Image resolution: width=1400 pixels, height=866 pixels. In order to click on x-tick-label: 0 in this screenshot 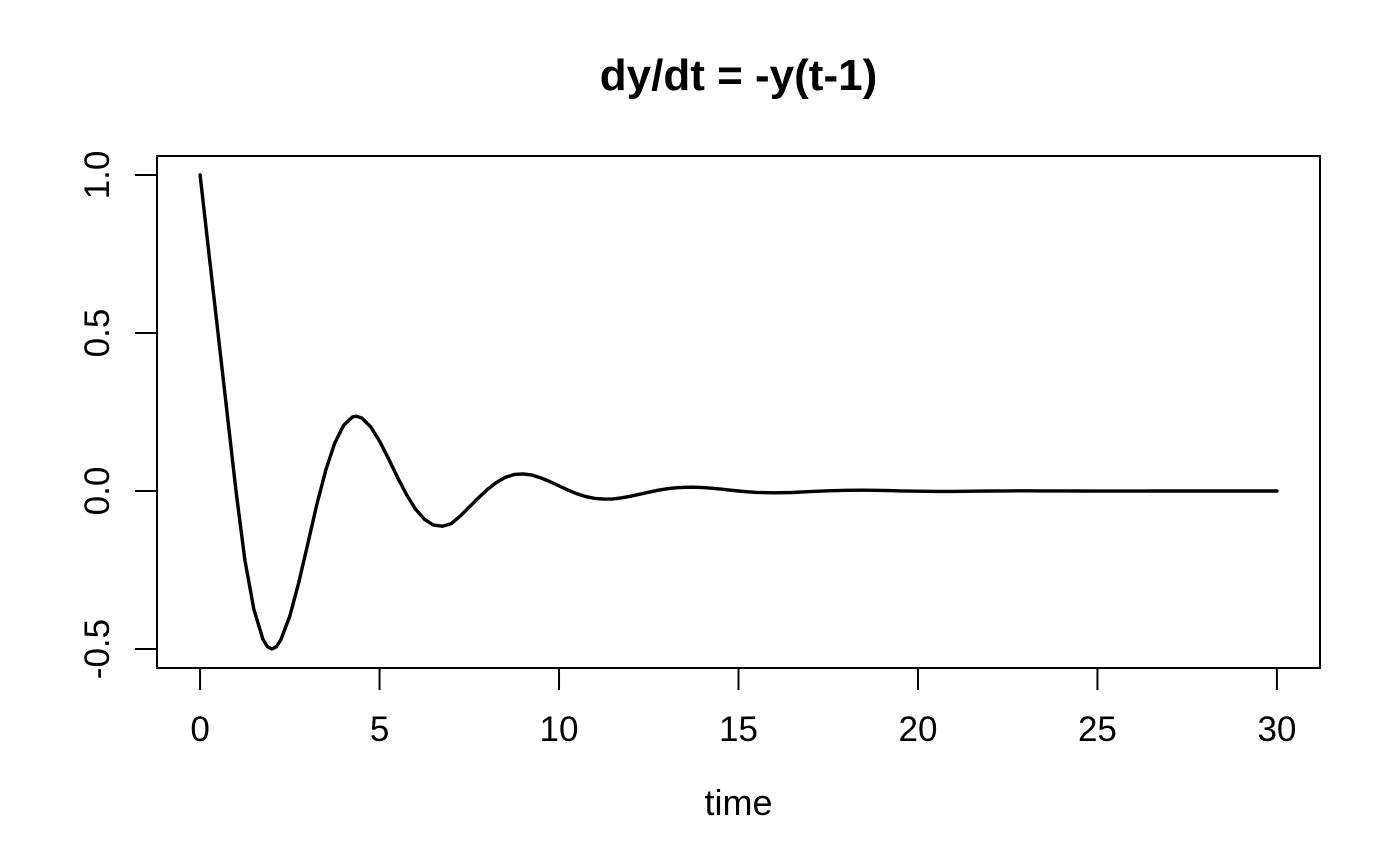, I will do `click(199, 729)`.